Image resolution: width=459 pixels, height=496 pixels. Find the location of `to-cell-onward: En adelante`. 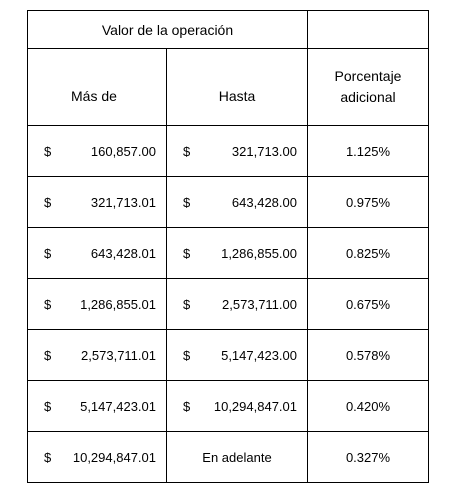

to-cell-onward: En adelante is located at coordinates (237, 457).